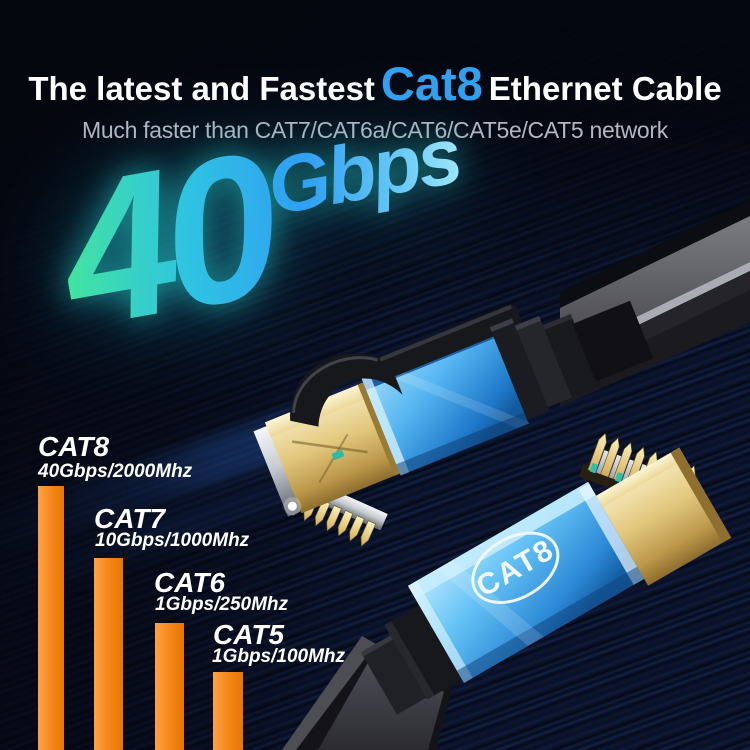 The width and height of the screenshot is (750, 750). What do you see at coordinates (172, 540) in the screenshot?
I see `category-spec: 10Gbps/1000Mhz` at bounding box center [172, 540].